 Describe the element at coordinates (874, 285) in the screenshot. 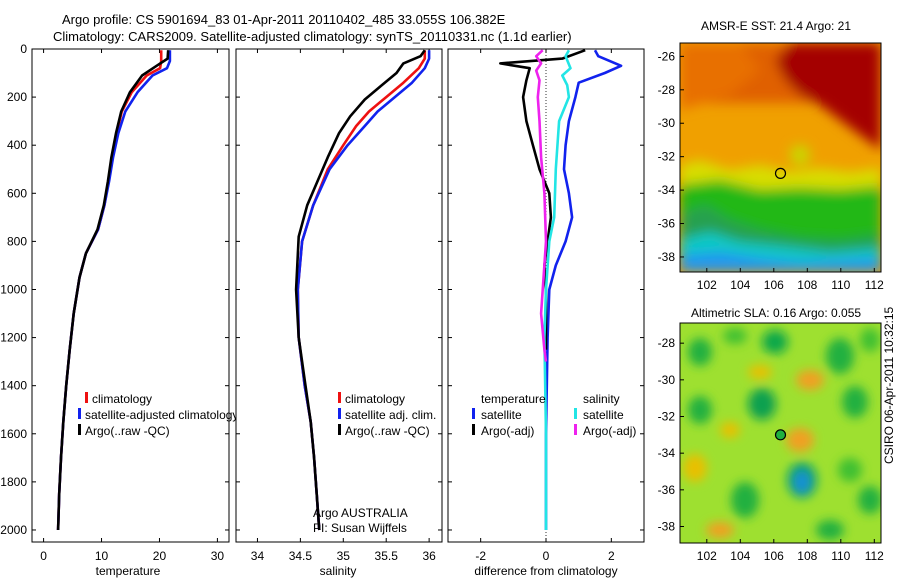

I see `map0-xtick-label: 112` at that location.